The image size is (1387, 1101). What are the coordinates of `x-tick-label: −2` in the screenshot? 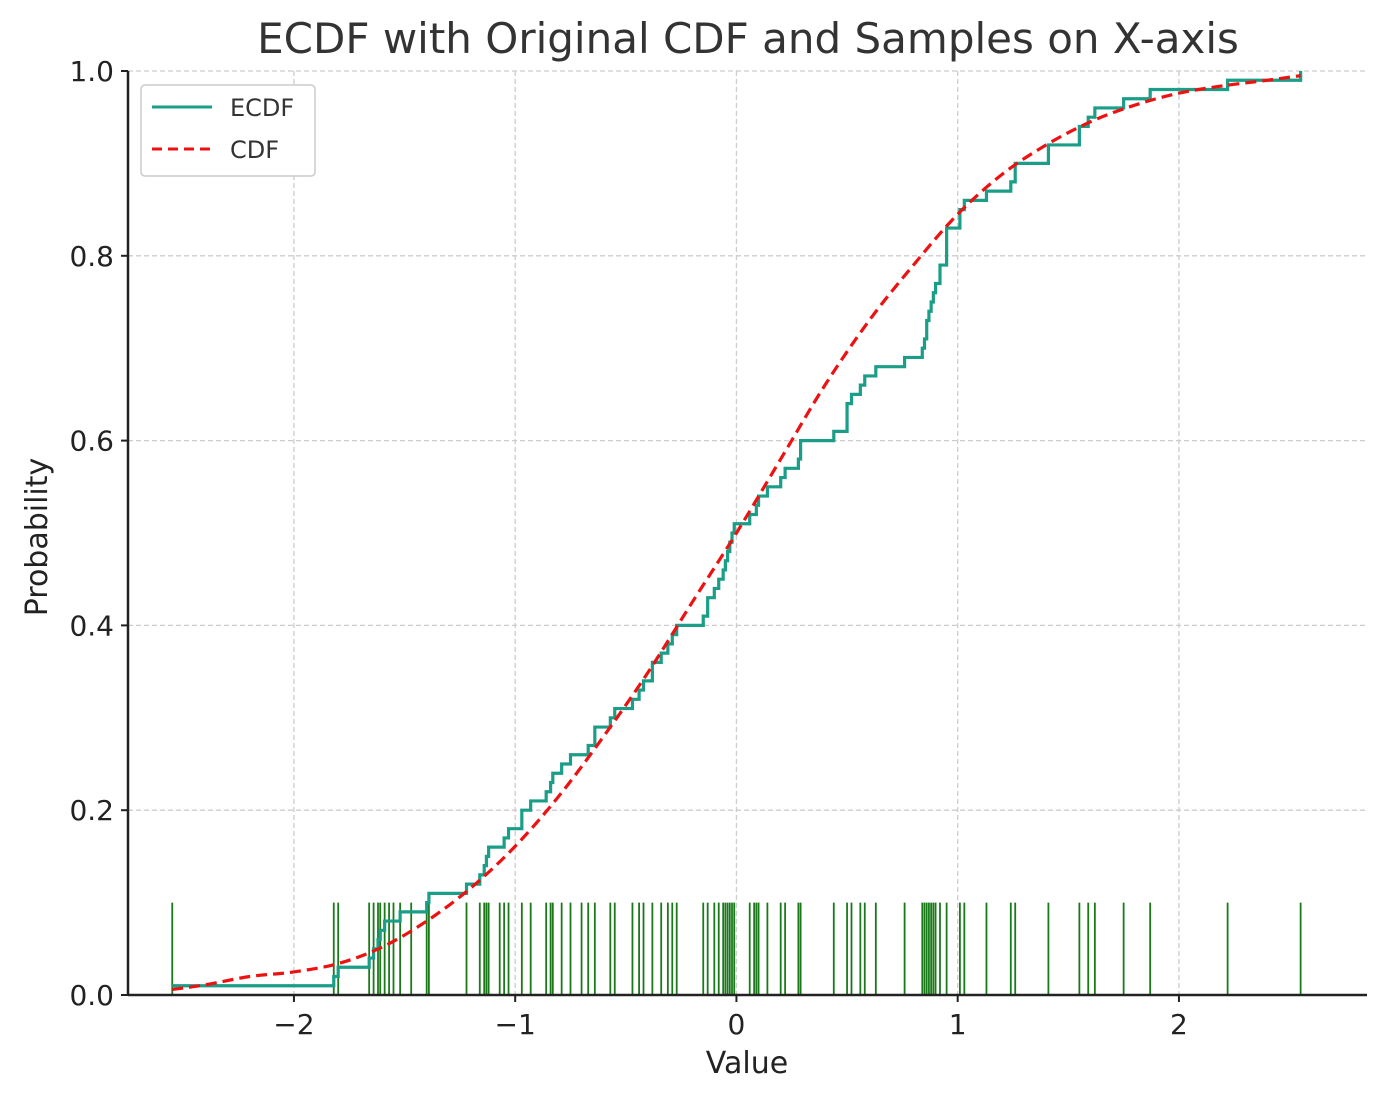 It's located at (293, 1024).